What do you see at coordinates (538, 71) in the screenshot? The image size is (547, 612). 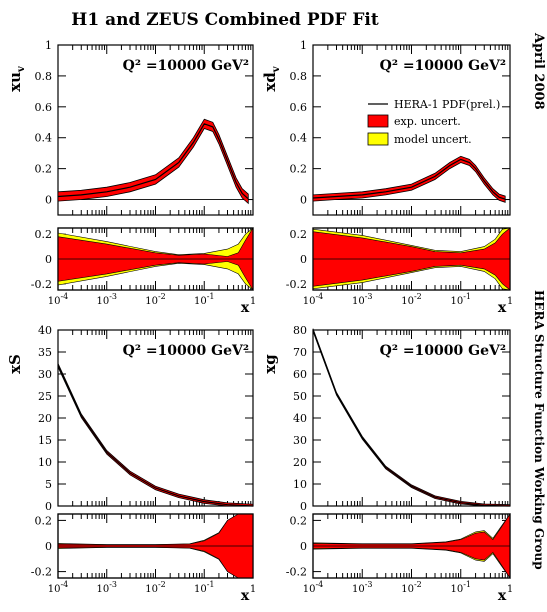 I see `date-note: April 2008` at bounding box center [538, 71].